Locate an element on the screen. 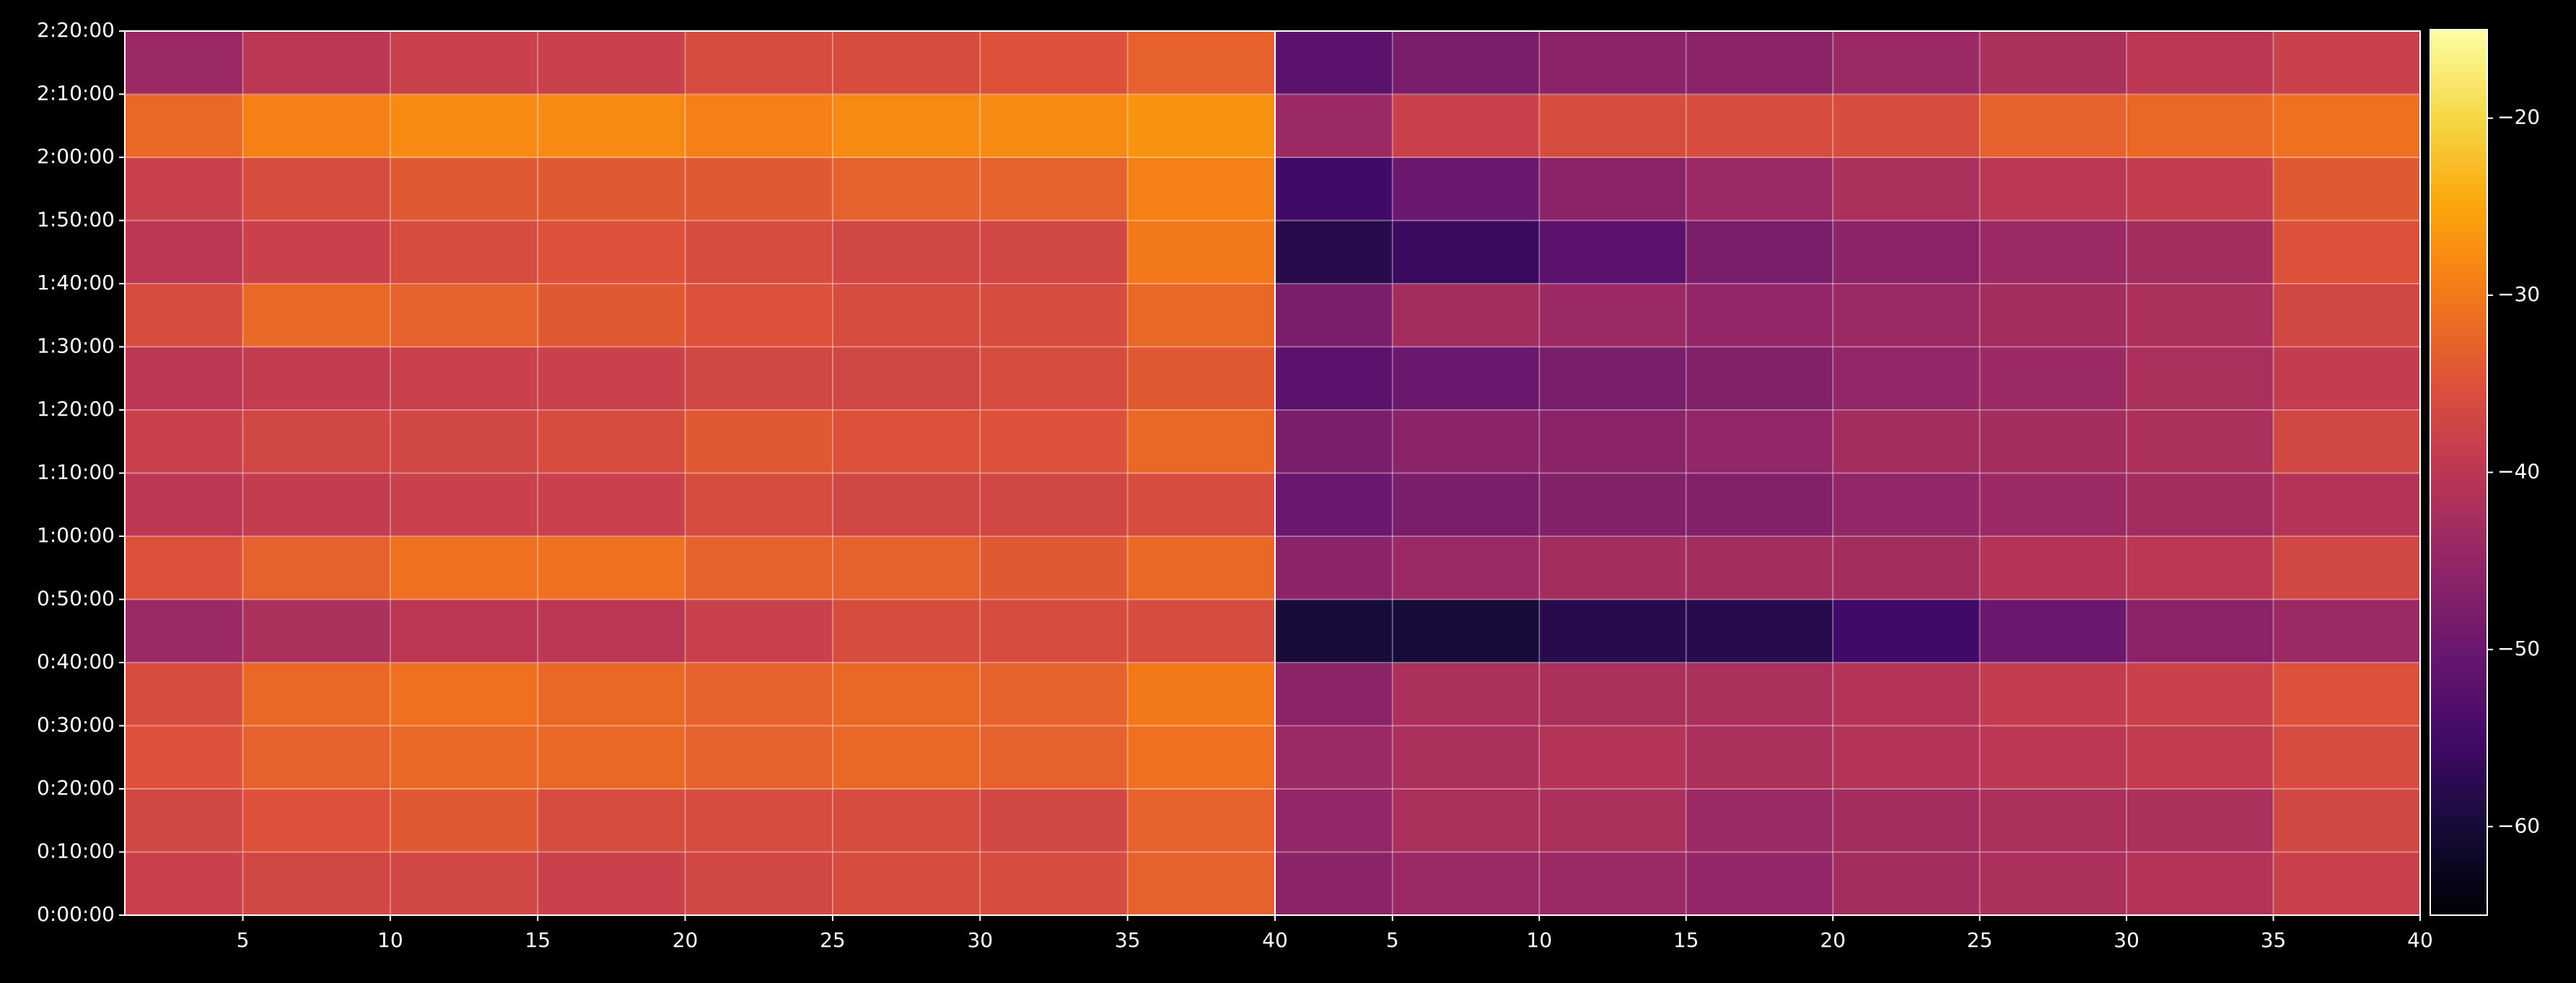 The height and width of the screenshot is (983, 2576). y-tick-label: 2:10:00 is located at coordinates (76, 93).